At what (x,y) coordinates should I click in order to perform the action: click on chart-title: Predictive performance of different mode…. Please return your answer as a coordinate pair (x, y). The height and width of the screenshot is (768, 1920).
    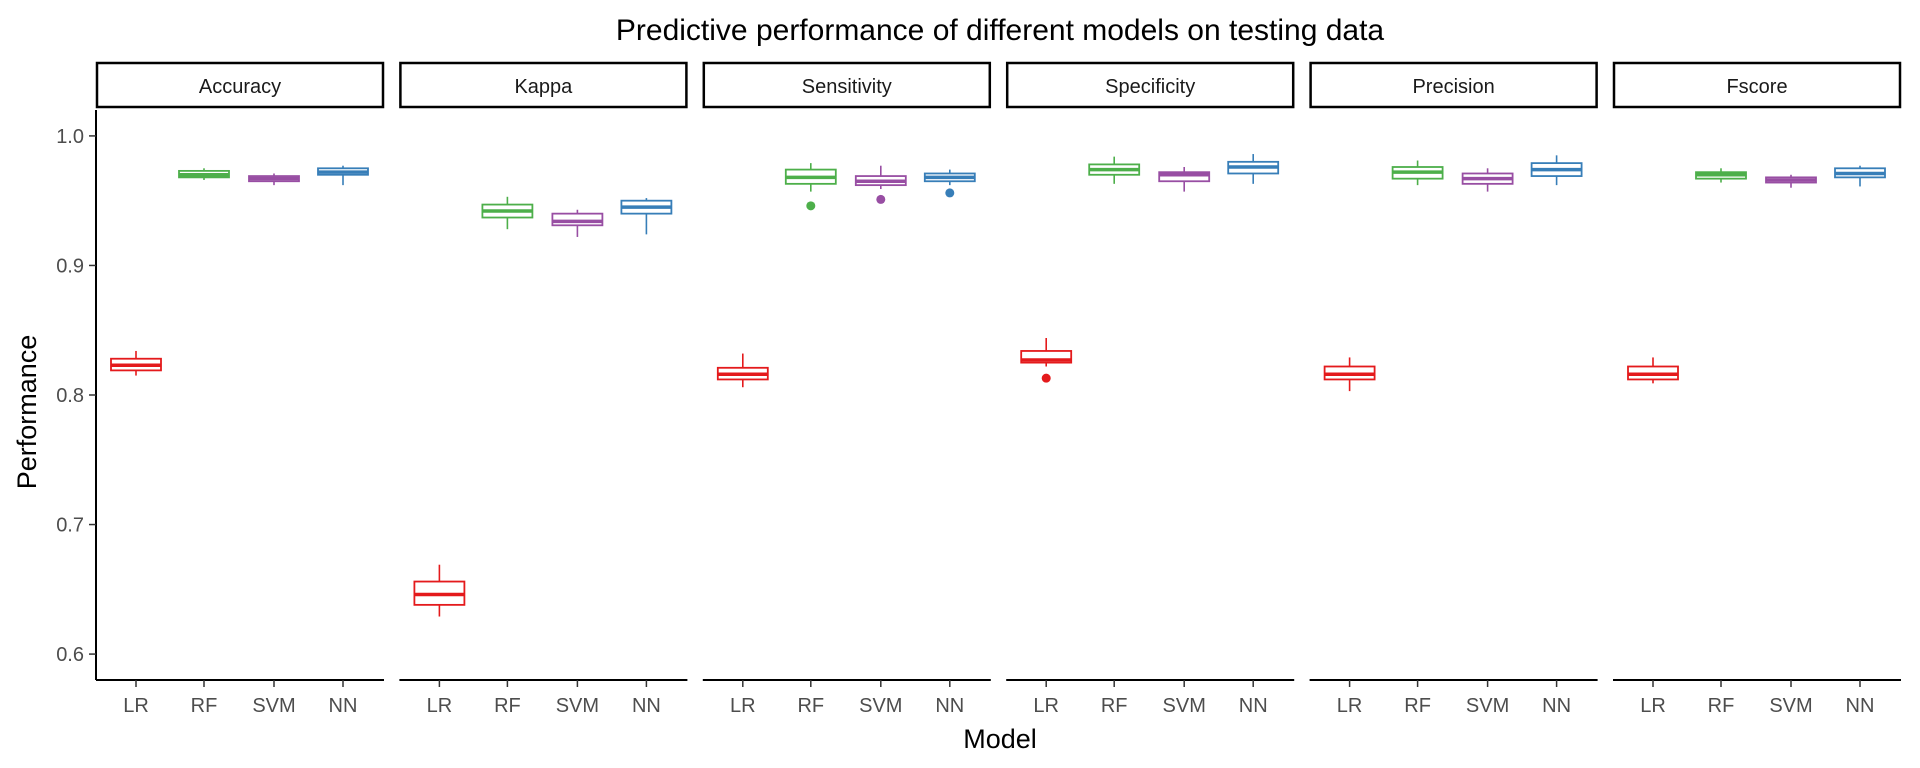
    Looking at the image, I should click on (1000, 30).